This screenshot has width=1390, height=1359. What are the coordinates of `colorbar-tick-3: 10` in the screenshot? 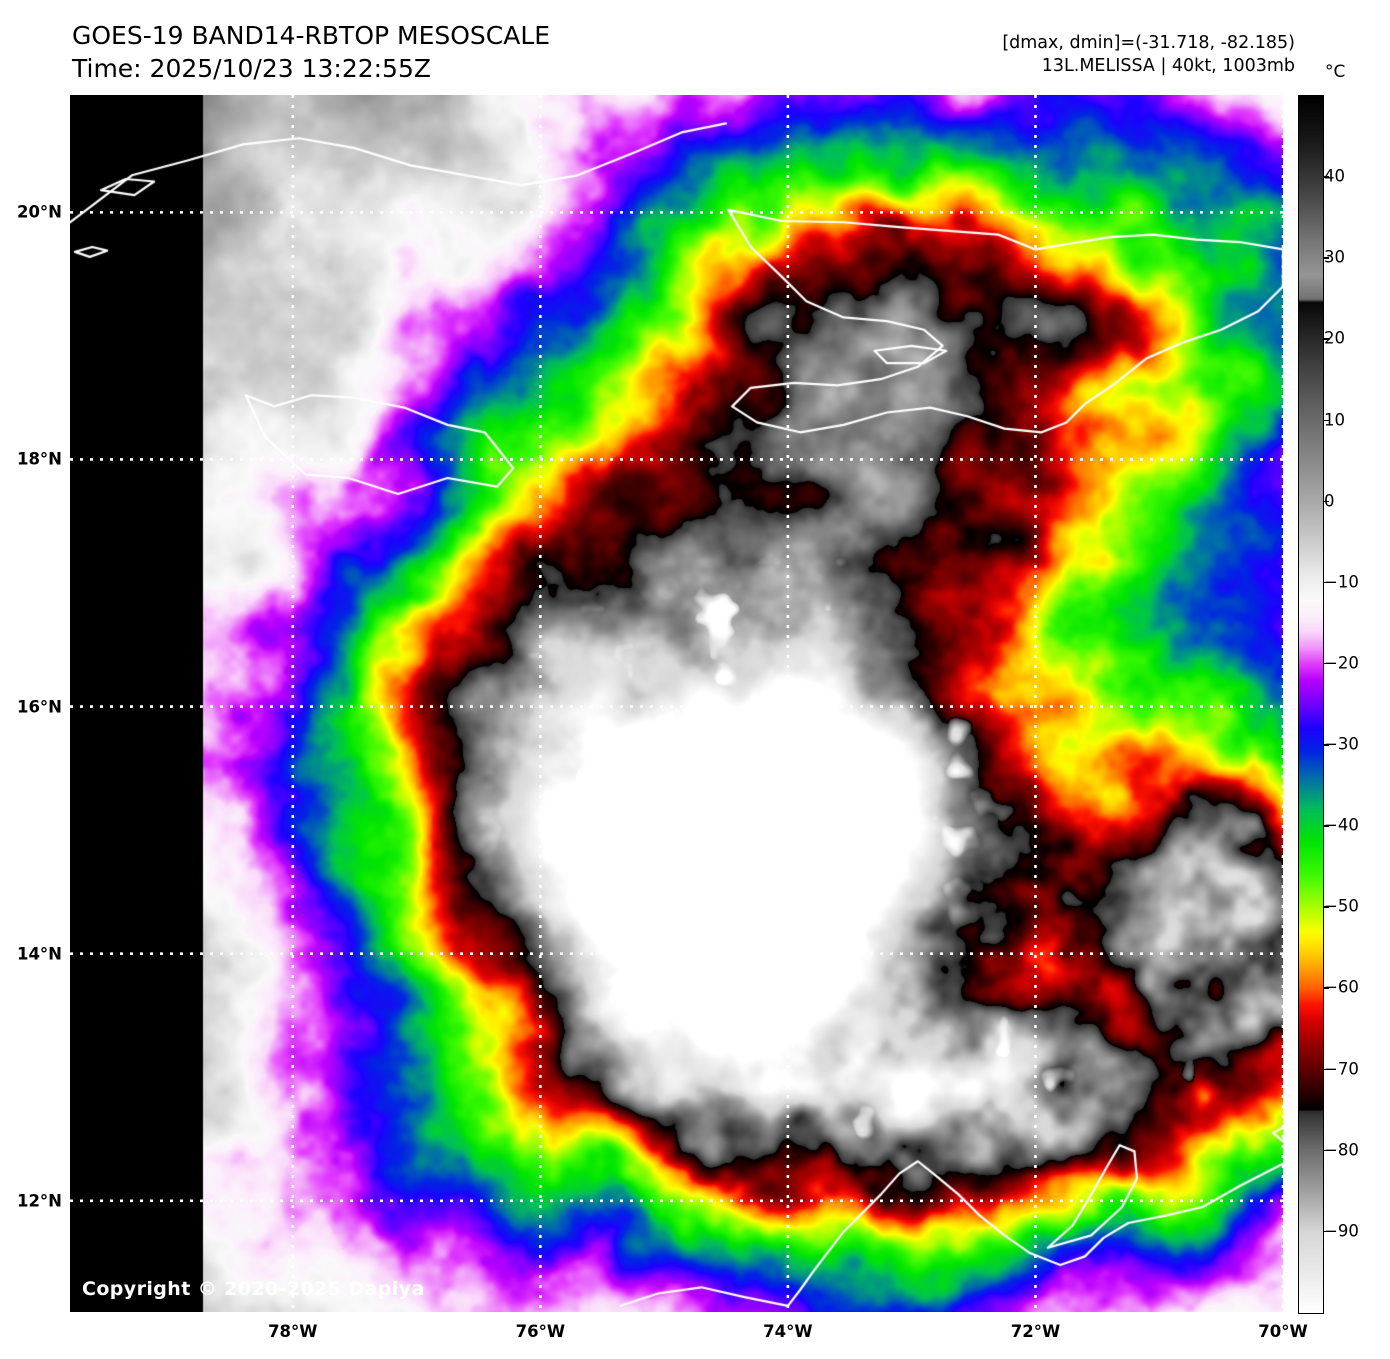 It's located at (1334, 420).